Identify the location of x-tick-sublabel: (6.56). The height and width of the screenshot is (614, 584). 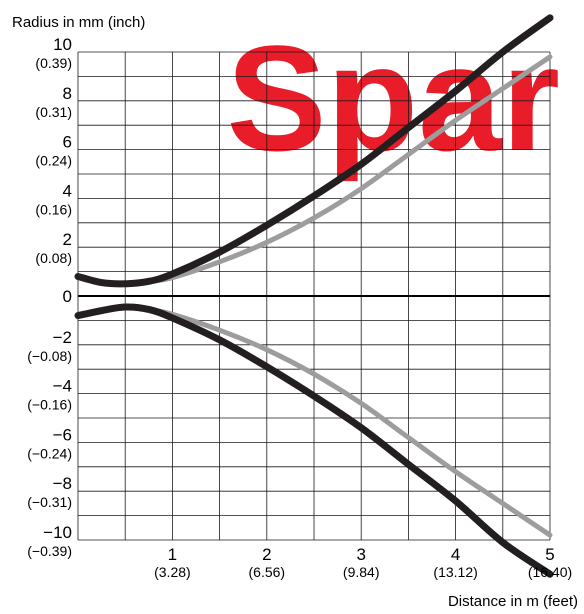
(267, 572).